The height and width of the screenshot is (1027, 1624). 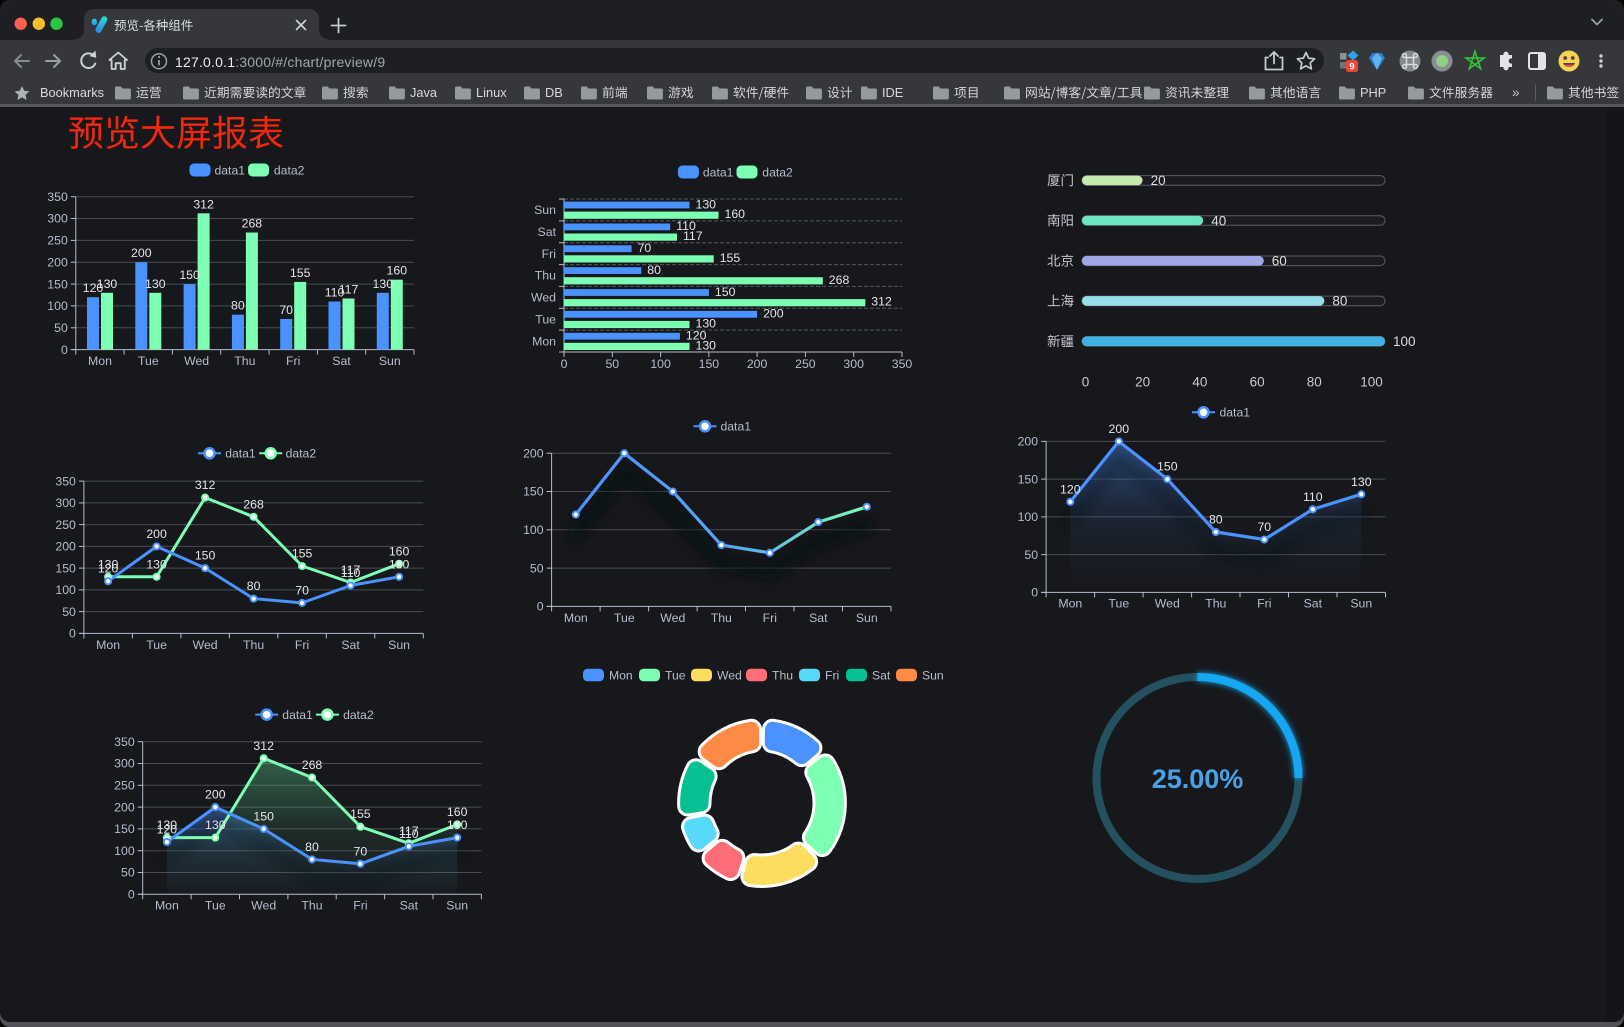 I want to click on svg-text: Linux, so click(x=491, y=92).